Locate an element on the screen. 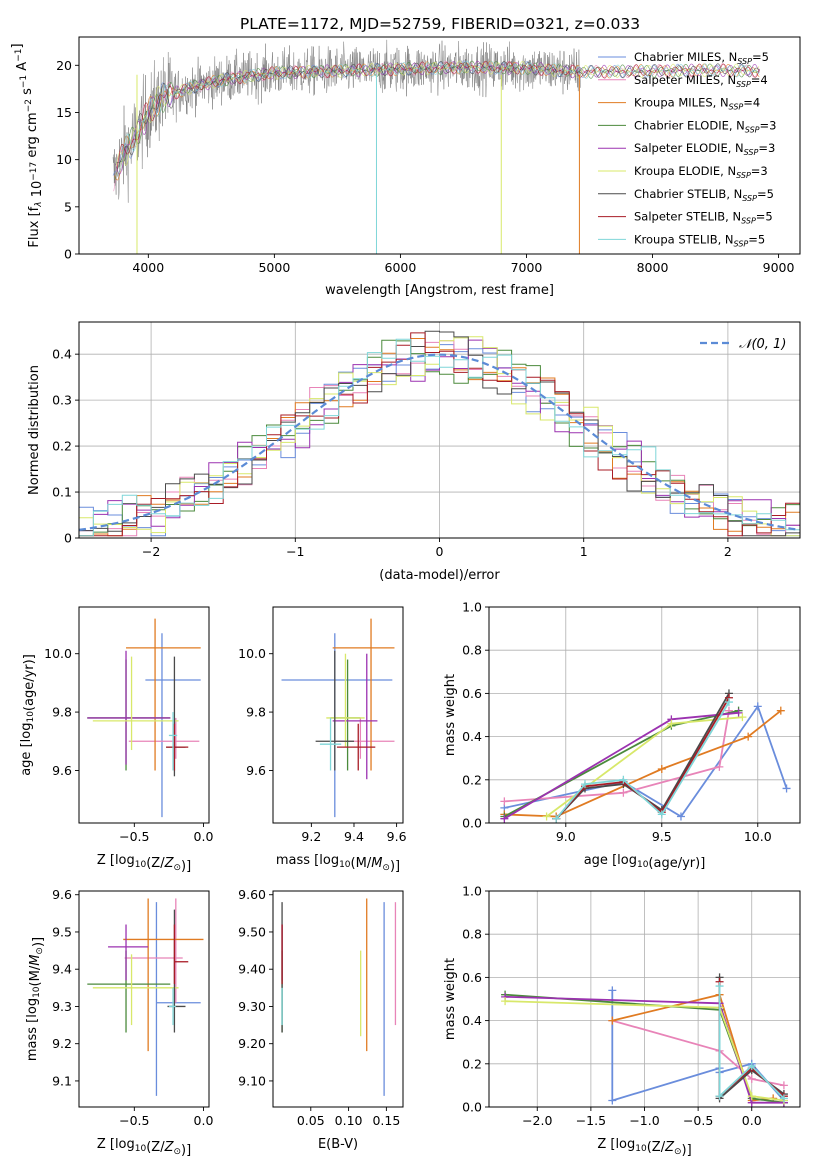 Image resolution: width=819 pixels, height=1170 pixels. y-tick-label: 9.5 is located at coordinates (62, 931).